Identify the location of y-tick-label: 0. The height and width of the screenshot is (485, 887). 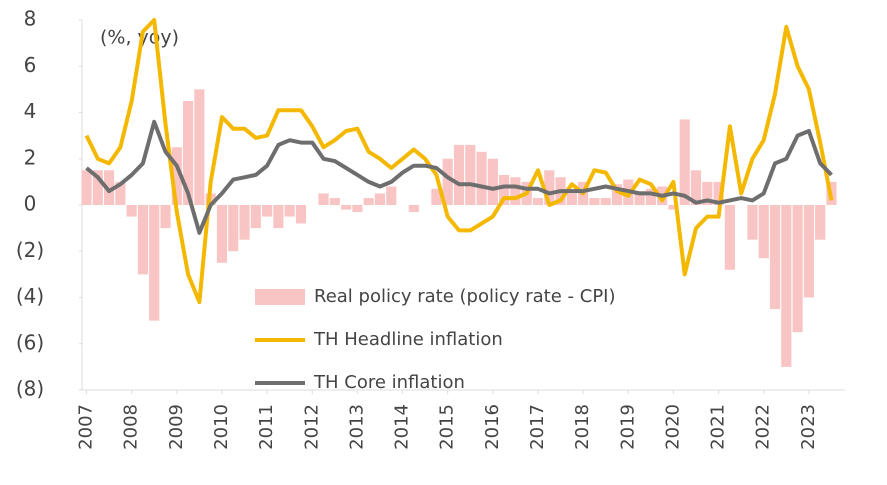
(30, 204).